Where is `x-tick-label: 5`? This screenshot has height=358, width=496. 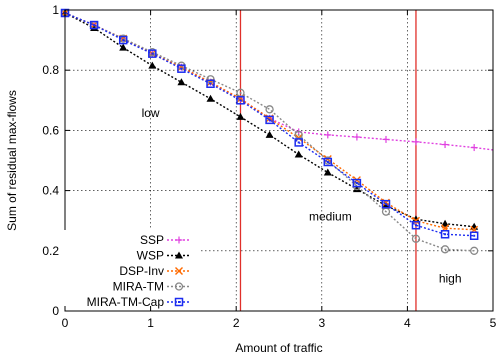
x-tick-label: 5 is located at coordinates (493, 323).